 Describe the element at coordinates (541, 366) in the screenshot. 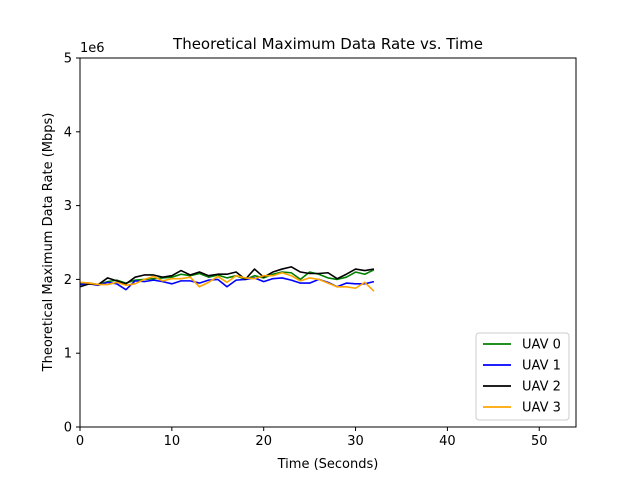

I see `legend-entry: UAV 1` at that location.